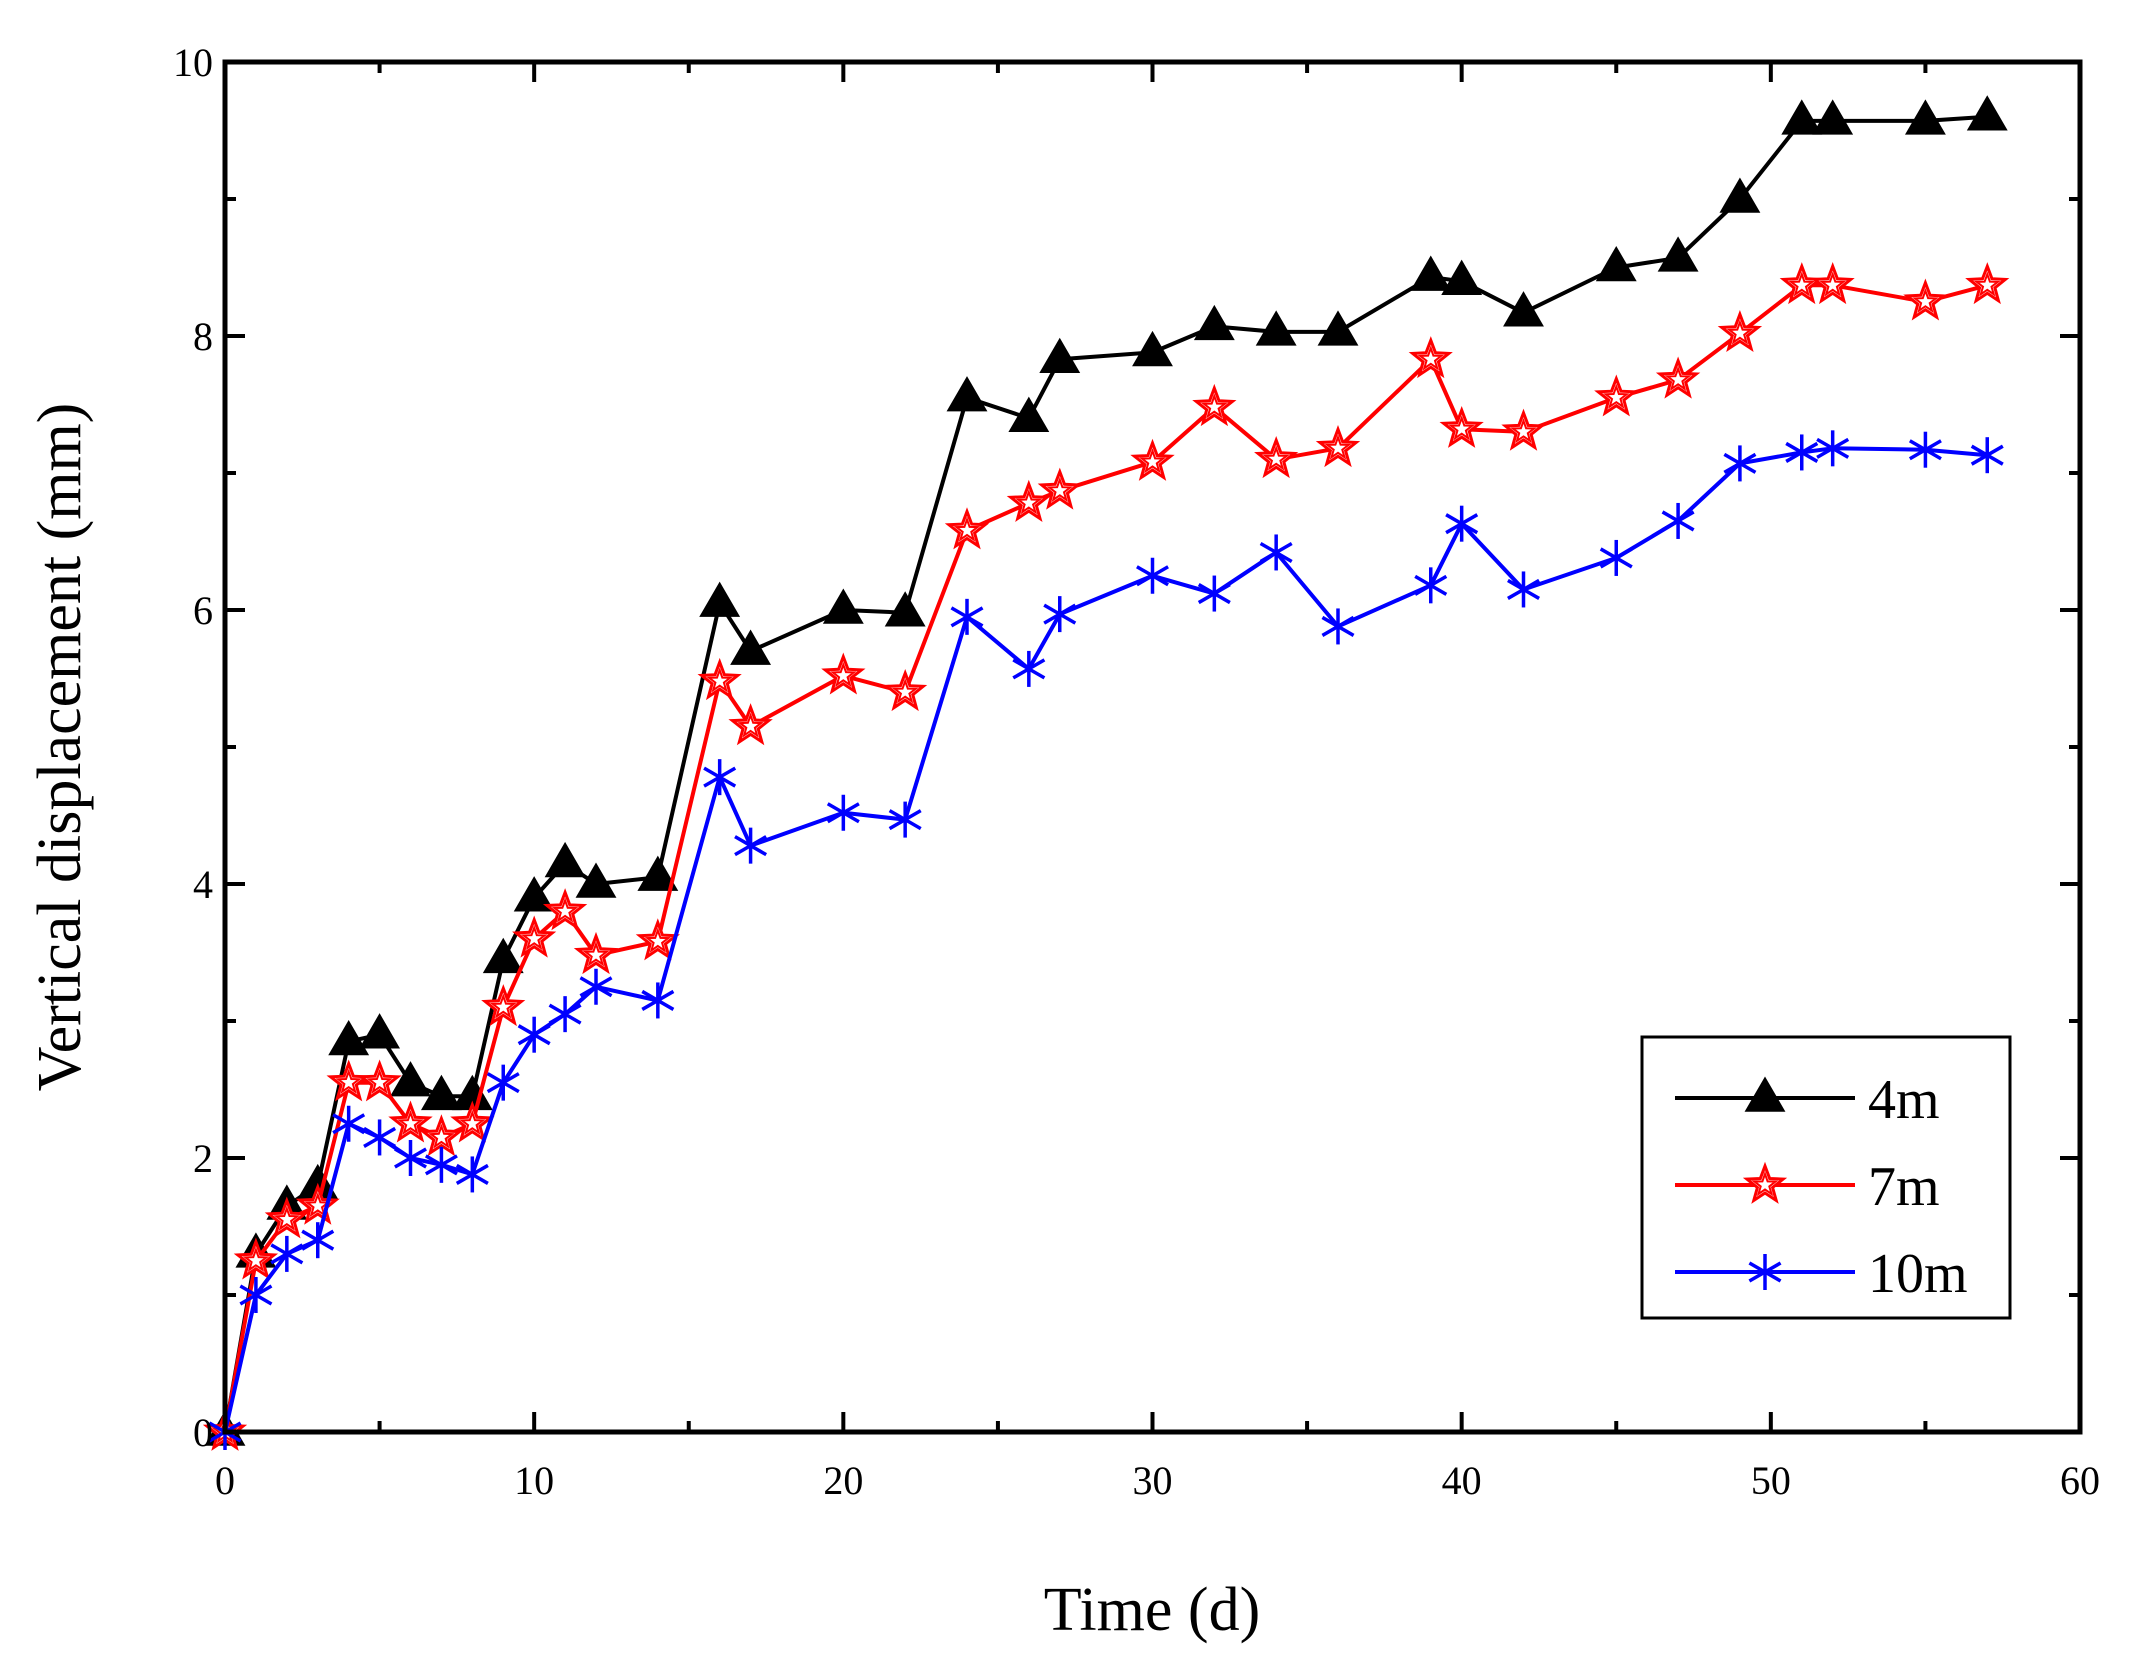 This screenshot has height=1661, width=2141. Describe the element at coordinates (287, 1218) in the screenshot. I see `data-point-7m-2-inner` at that location.